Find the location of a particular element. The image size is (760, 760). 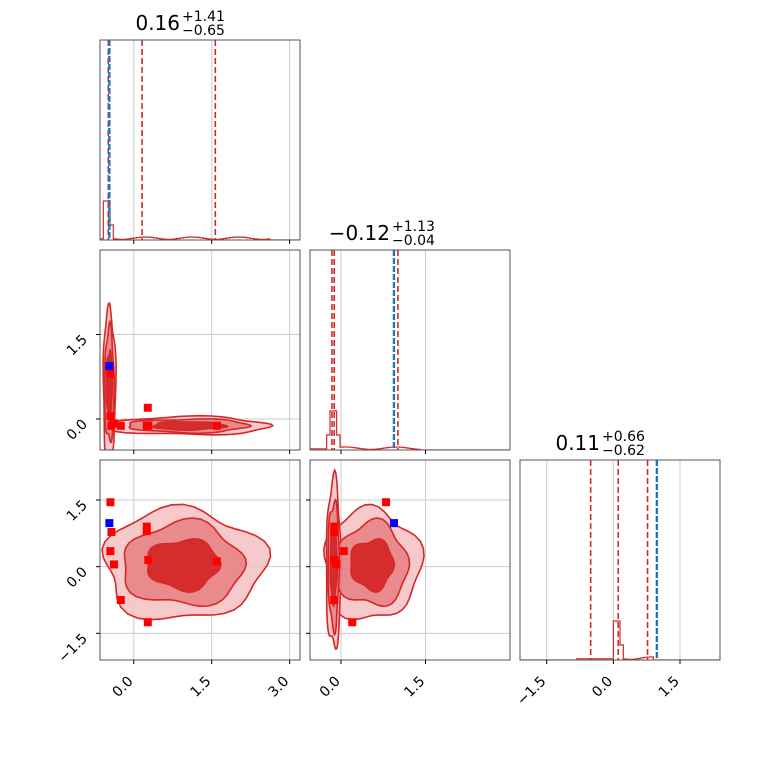

panel-title-value-1: −0.12 is located at coordinates (359, 233).